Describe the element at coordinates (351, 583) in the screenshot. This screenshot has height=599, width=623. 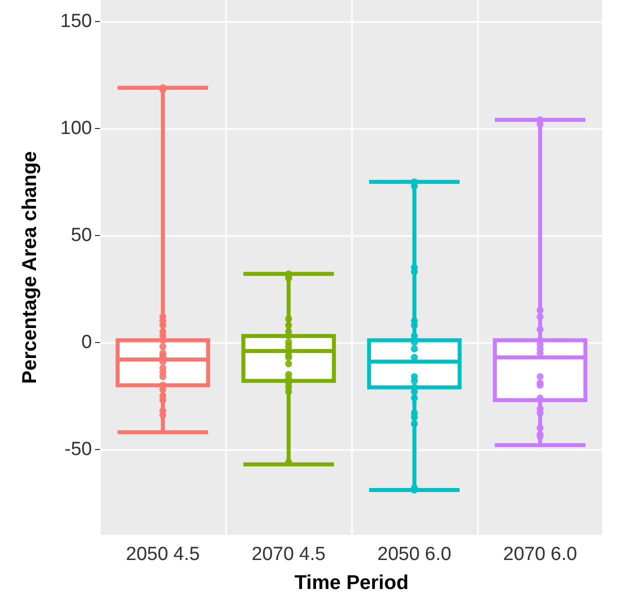
I see `x-axis-title: Time Period` at that location.